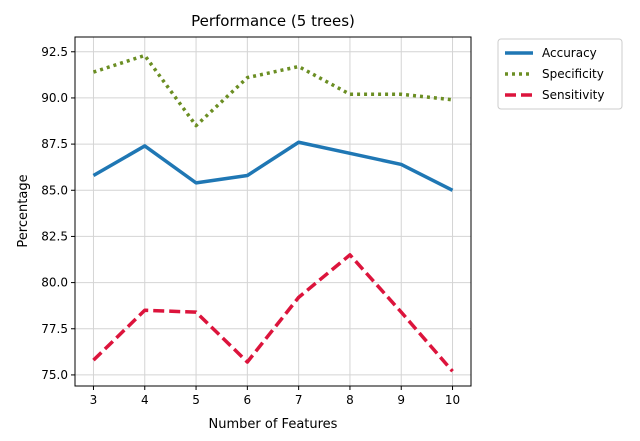 The height and width of the screenshot is (441, 640). What do you see at coordinates (196, 400) in the screenshot?
I see `x-tick-label: 5` at bounding box center [196, 400].